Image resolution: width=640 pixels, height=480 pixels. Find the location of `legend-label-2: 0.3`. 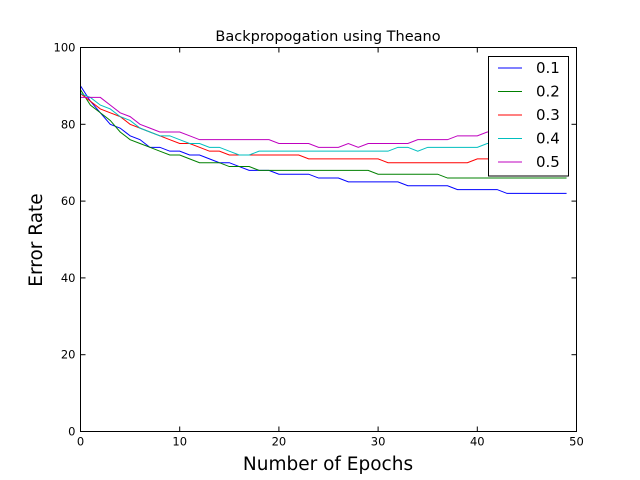

legend-label-2: 0.3 is located at coordinates (548, 115).